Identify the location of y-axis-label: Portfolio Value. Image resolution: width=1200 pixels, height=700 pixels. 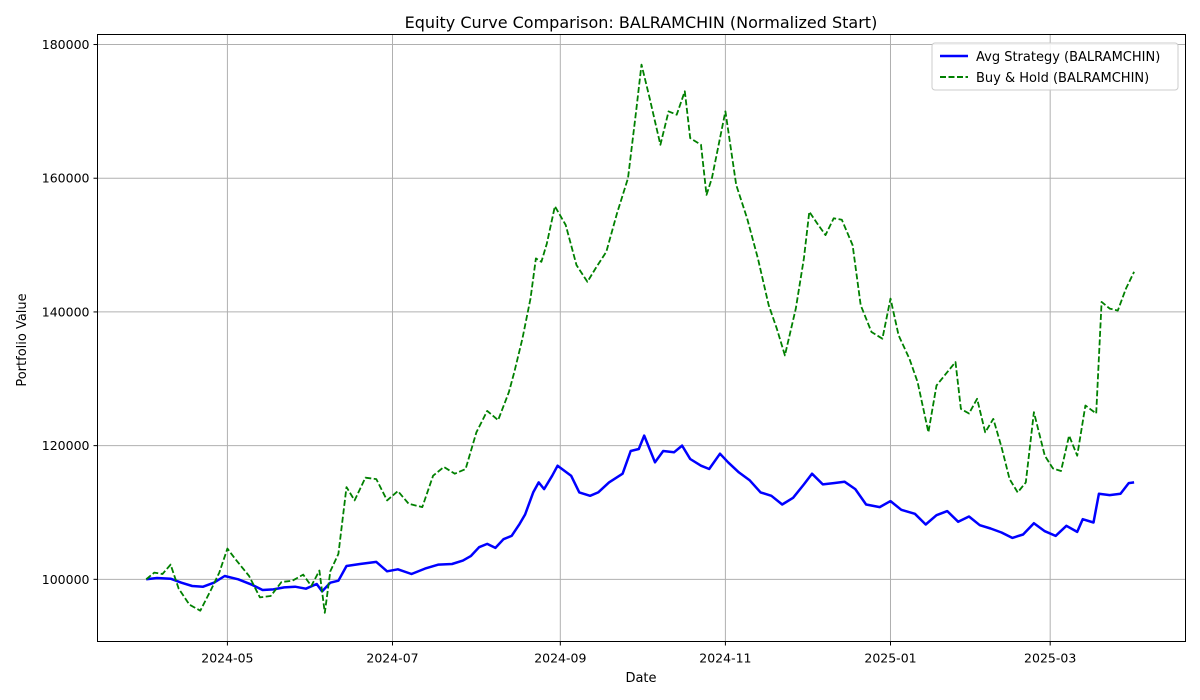
(22, 339).